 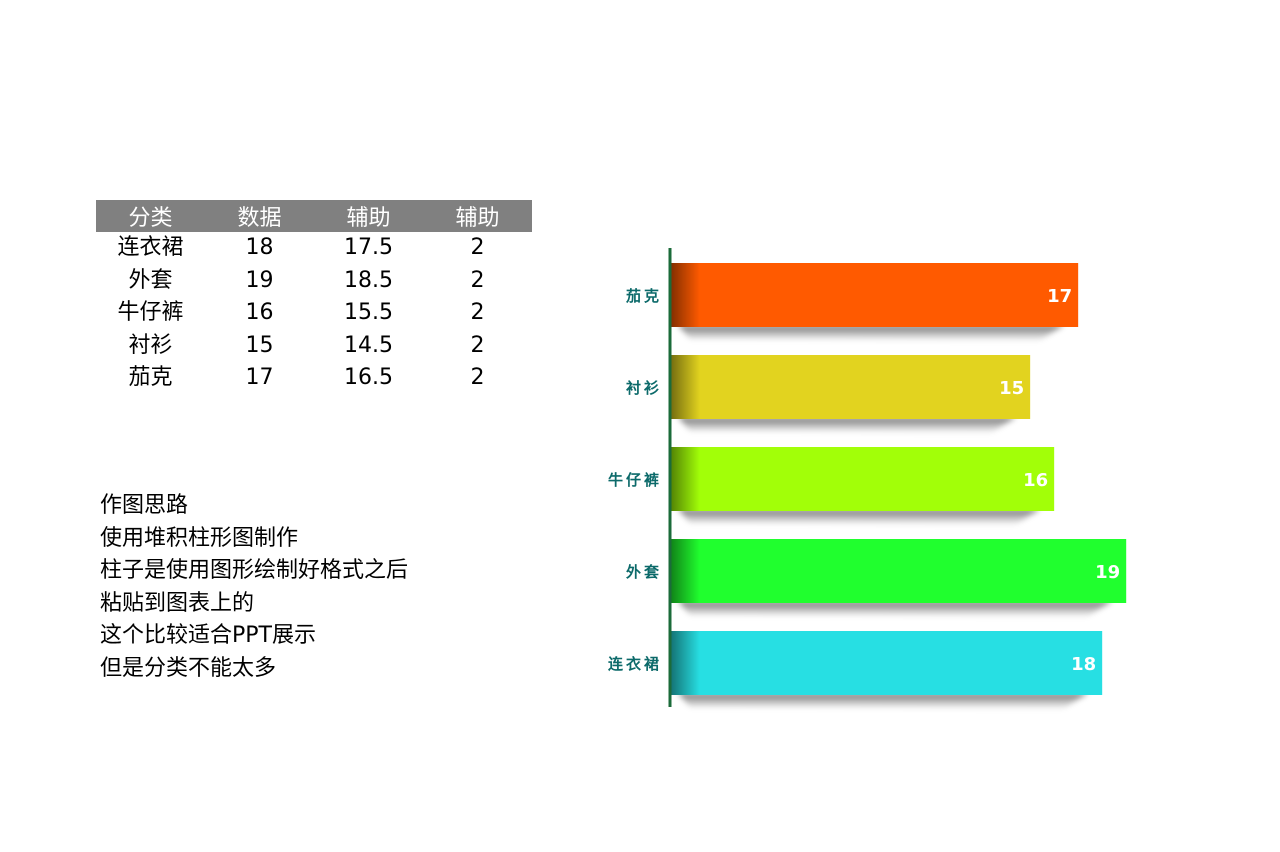 I want to click on table-cell: 18, so click(x=259, y=248).